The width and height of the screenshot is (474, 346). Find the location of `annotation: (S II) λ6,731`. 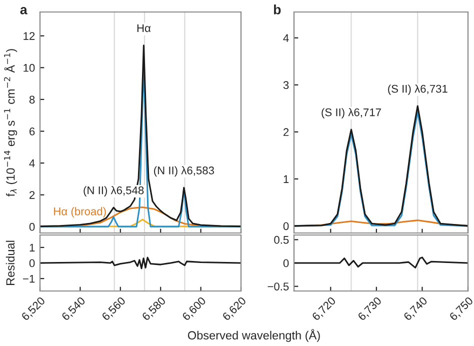

annotation: (S II) λ6,731 is located at coordinates (418, 89).